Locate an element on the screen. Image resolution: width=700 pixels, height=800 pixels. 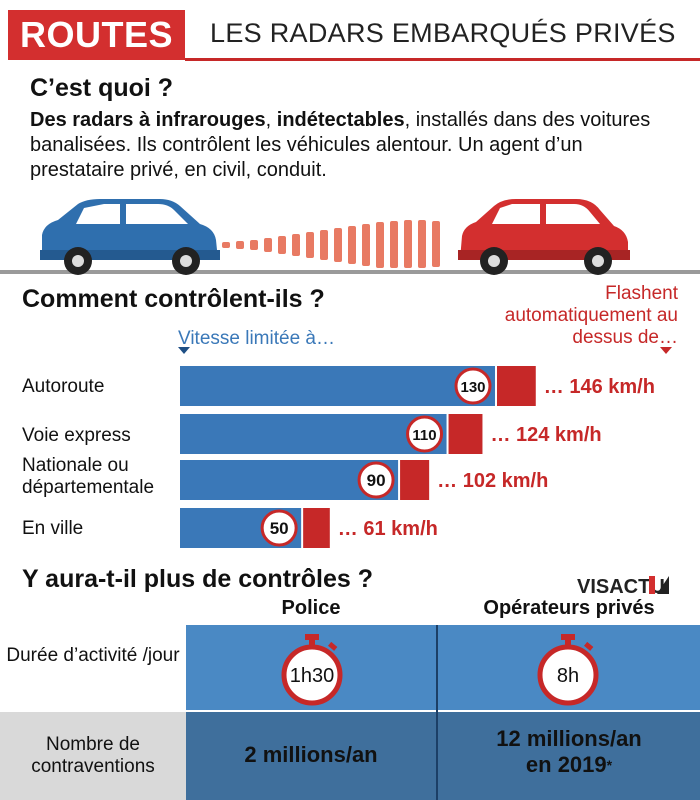
limit-value-label: 110 is located at coordinates (424, 435).